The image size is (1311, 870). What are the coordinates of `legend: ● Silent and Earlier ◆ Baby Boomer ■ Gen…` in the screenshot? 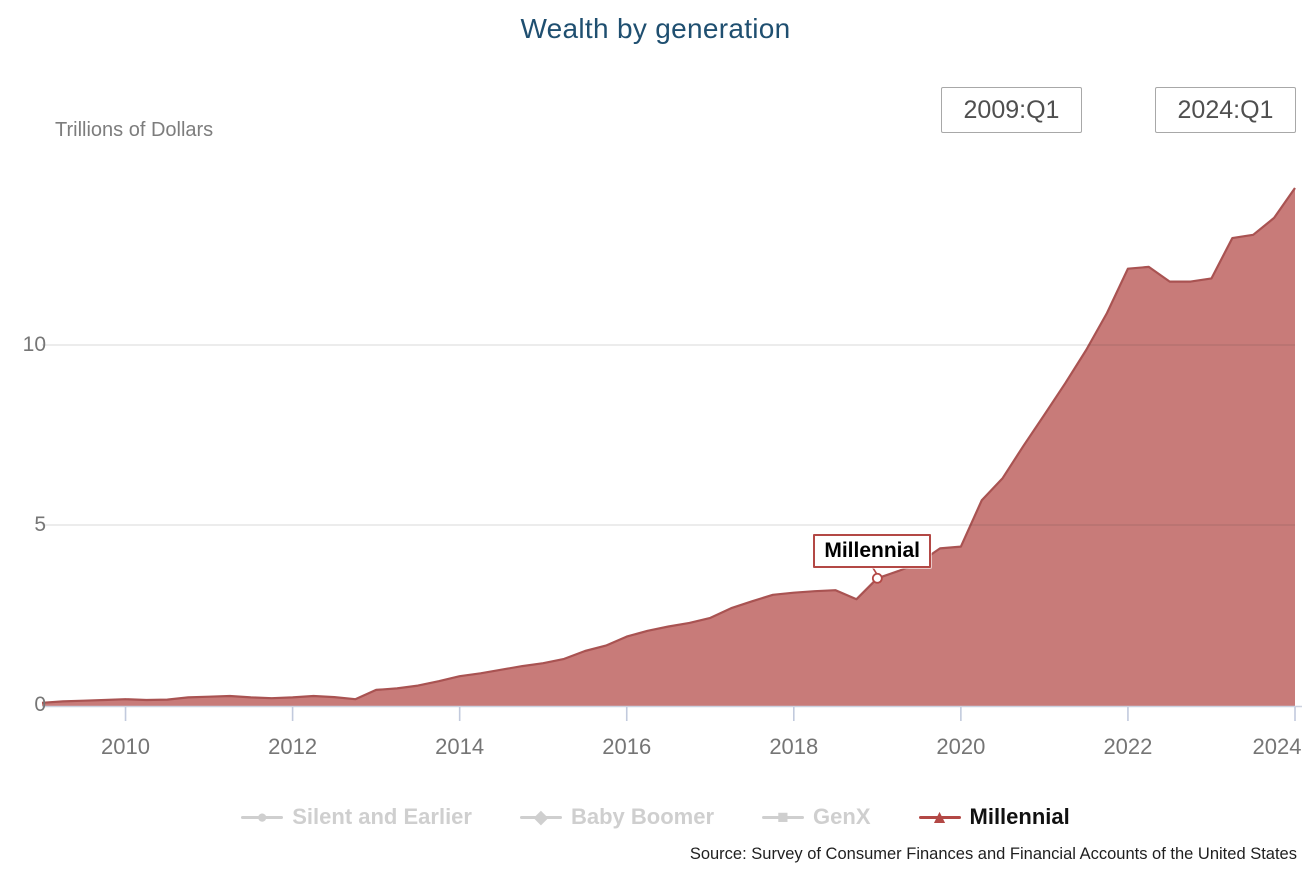 It's located at (655, 817).